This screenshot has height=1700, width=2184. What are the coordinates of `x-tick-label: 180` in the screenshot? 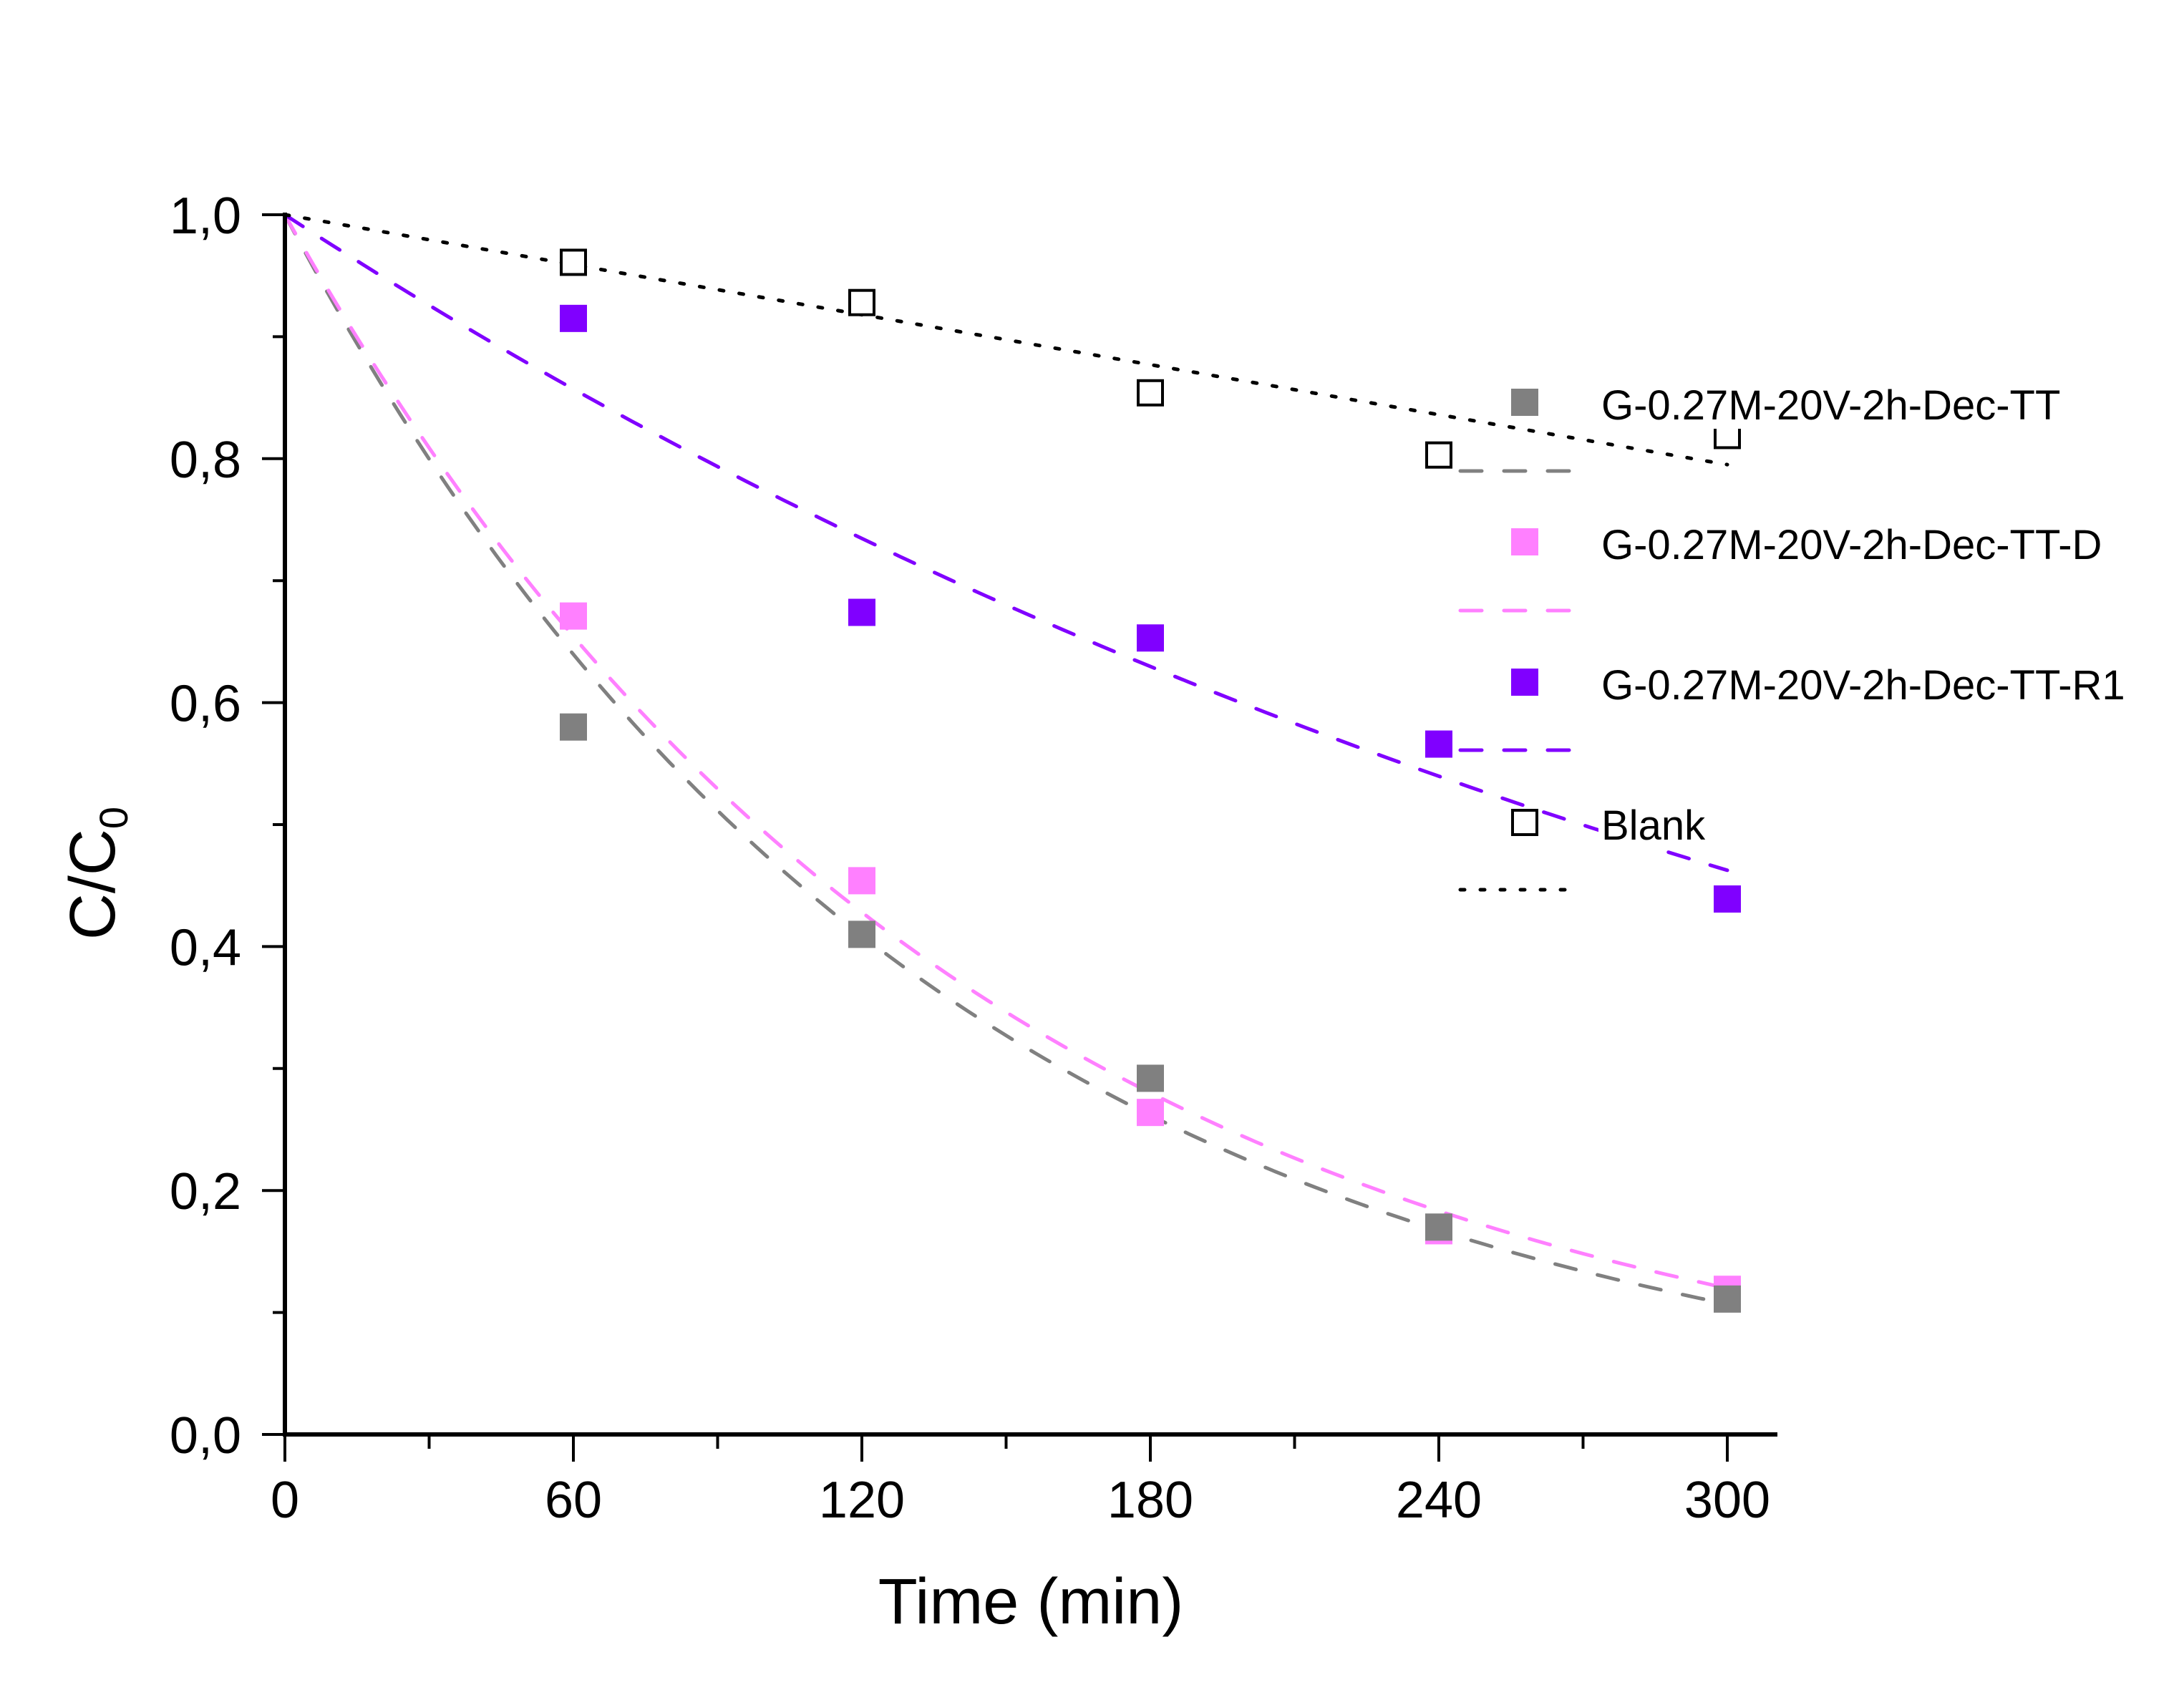 It's located at (1150, 1500).